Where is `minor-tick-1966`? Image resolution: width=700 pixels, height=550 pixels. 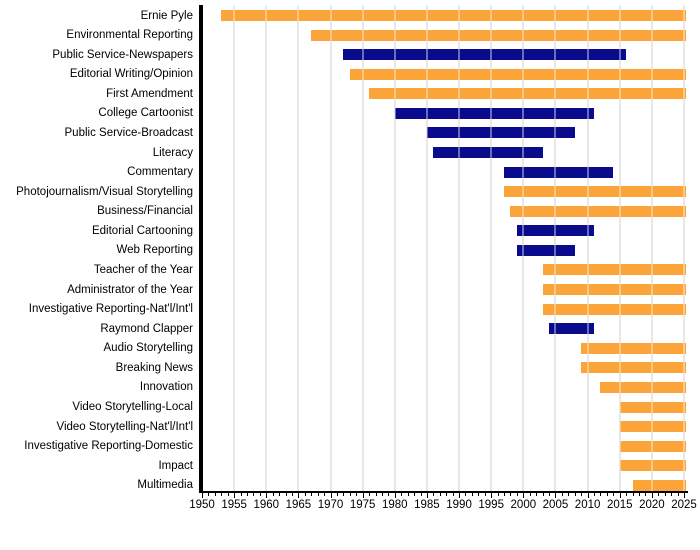
minor-tick-1966 is located at coordinates (305, 494).